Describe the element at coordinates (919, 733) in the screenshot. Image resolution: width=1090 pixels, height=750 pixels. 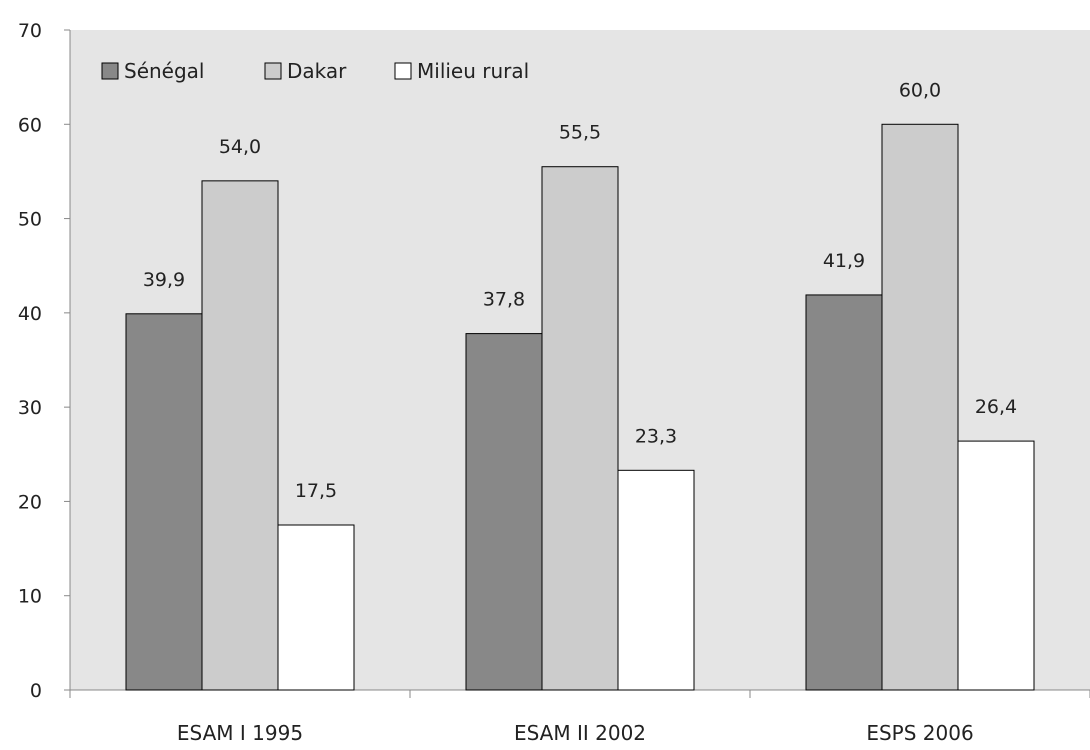
I see `x-tick-label: ESPS 2006` at that location.